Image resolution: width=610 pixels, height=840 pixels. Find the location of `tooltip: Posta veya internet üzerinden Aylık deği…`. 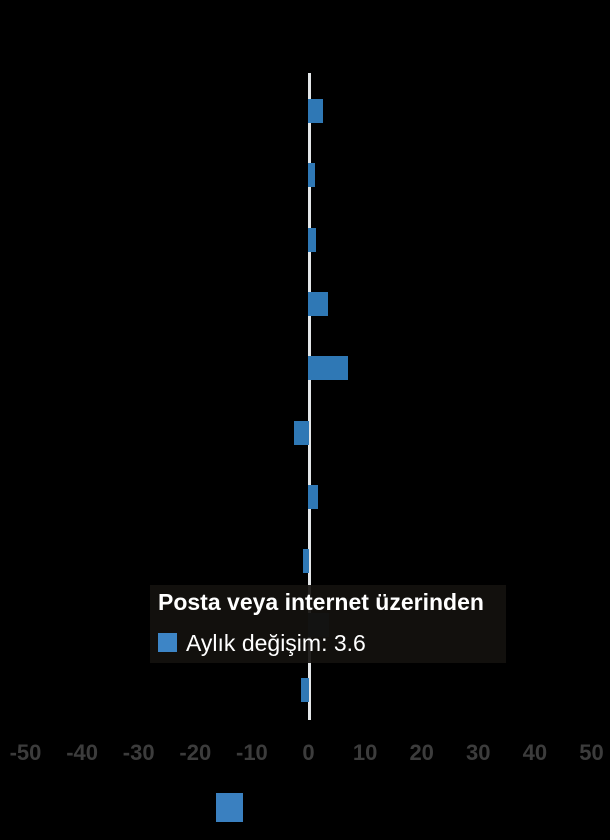

tooltip: Posta veya internet üzerinden Aylık deği… is located at coordinates (328, 624).